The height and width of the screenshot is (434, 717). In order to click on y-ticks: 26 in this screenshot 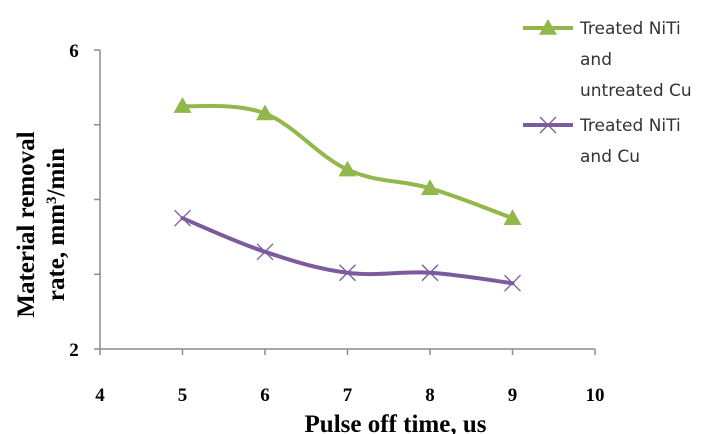, I will do `click(84, 201)`.